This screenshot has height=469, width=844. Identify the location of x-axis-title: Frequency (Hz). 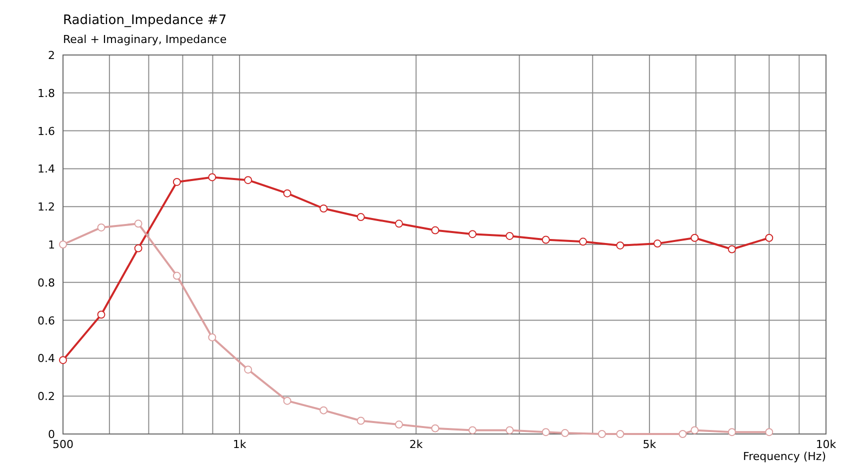
(784, 456).